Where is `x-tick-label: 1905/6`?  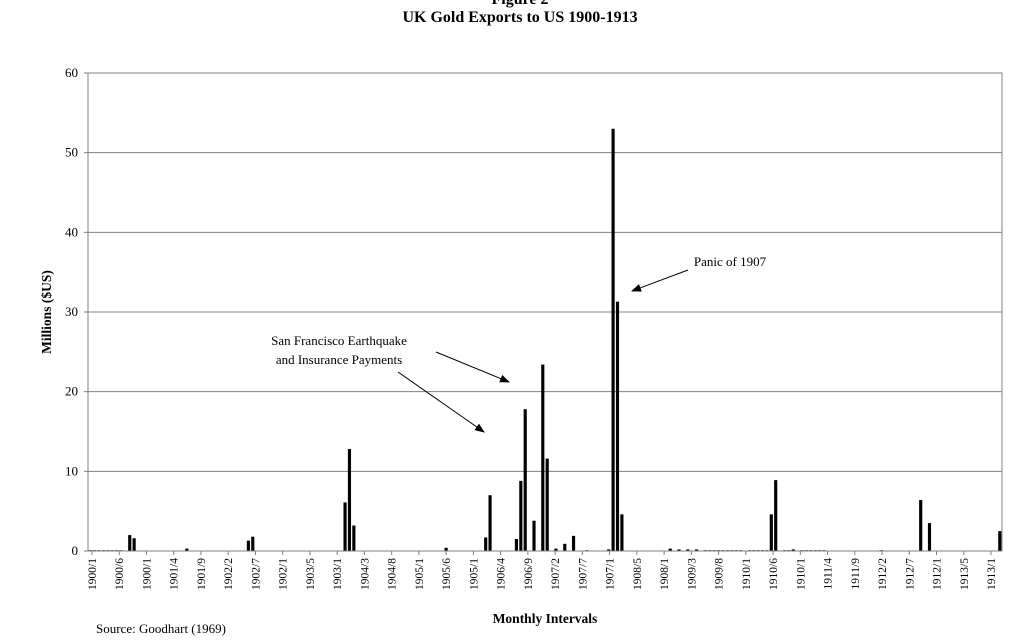 x-tick-label: 1905/6 is located at coordinates (447, 574).